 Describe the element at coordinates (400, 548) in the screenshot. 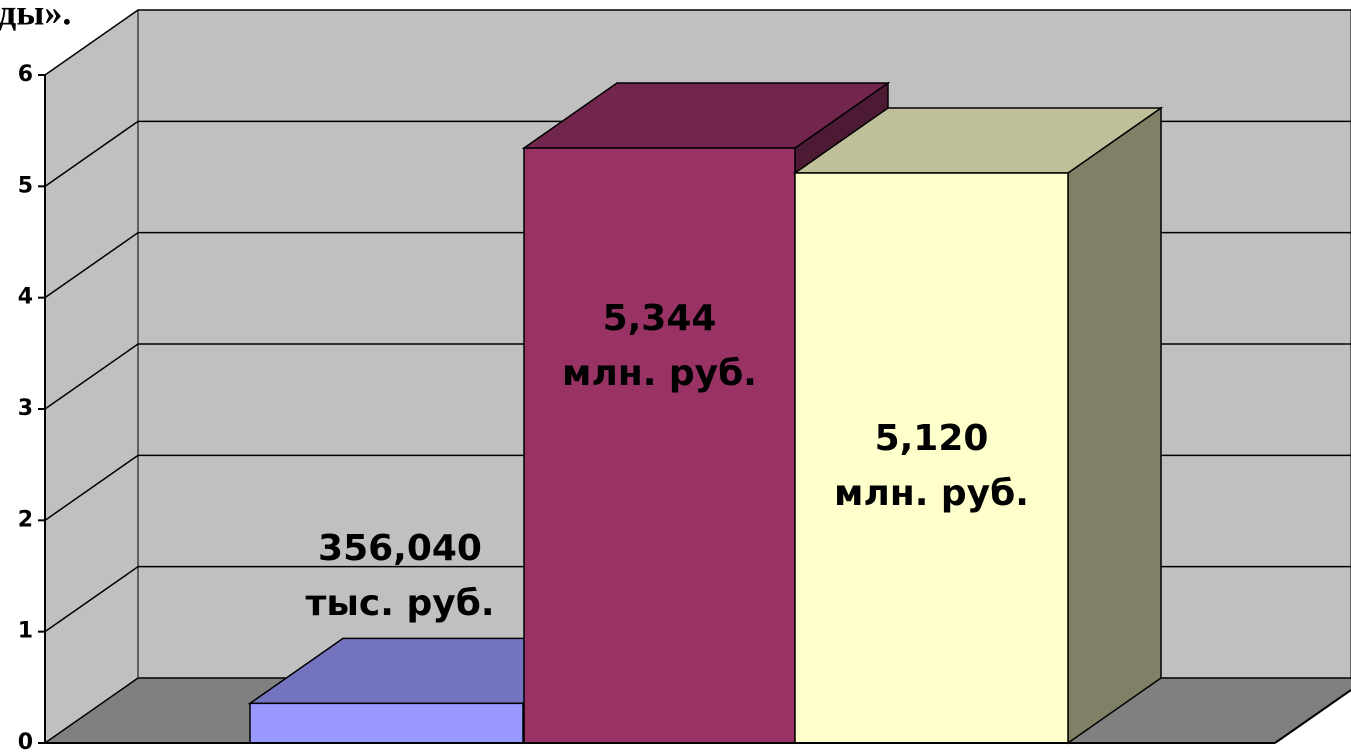

I see `value-label: 356,040` at that location.